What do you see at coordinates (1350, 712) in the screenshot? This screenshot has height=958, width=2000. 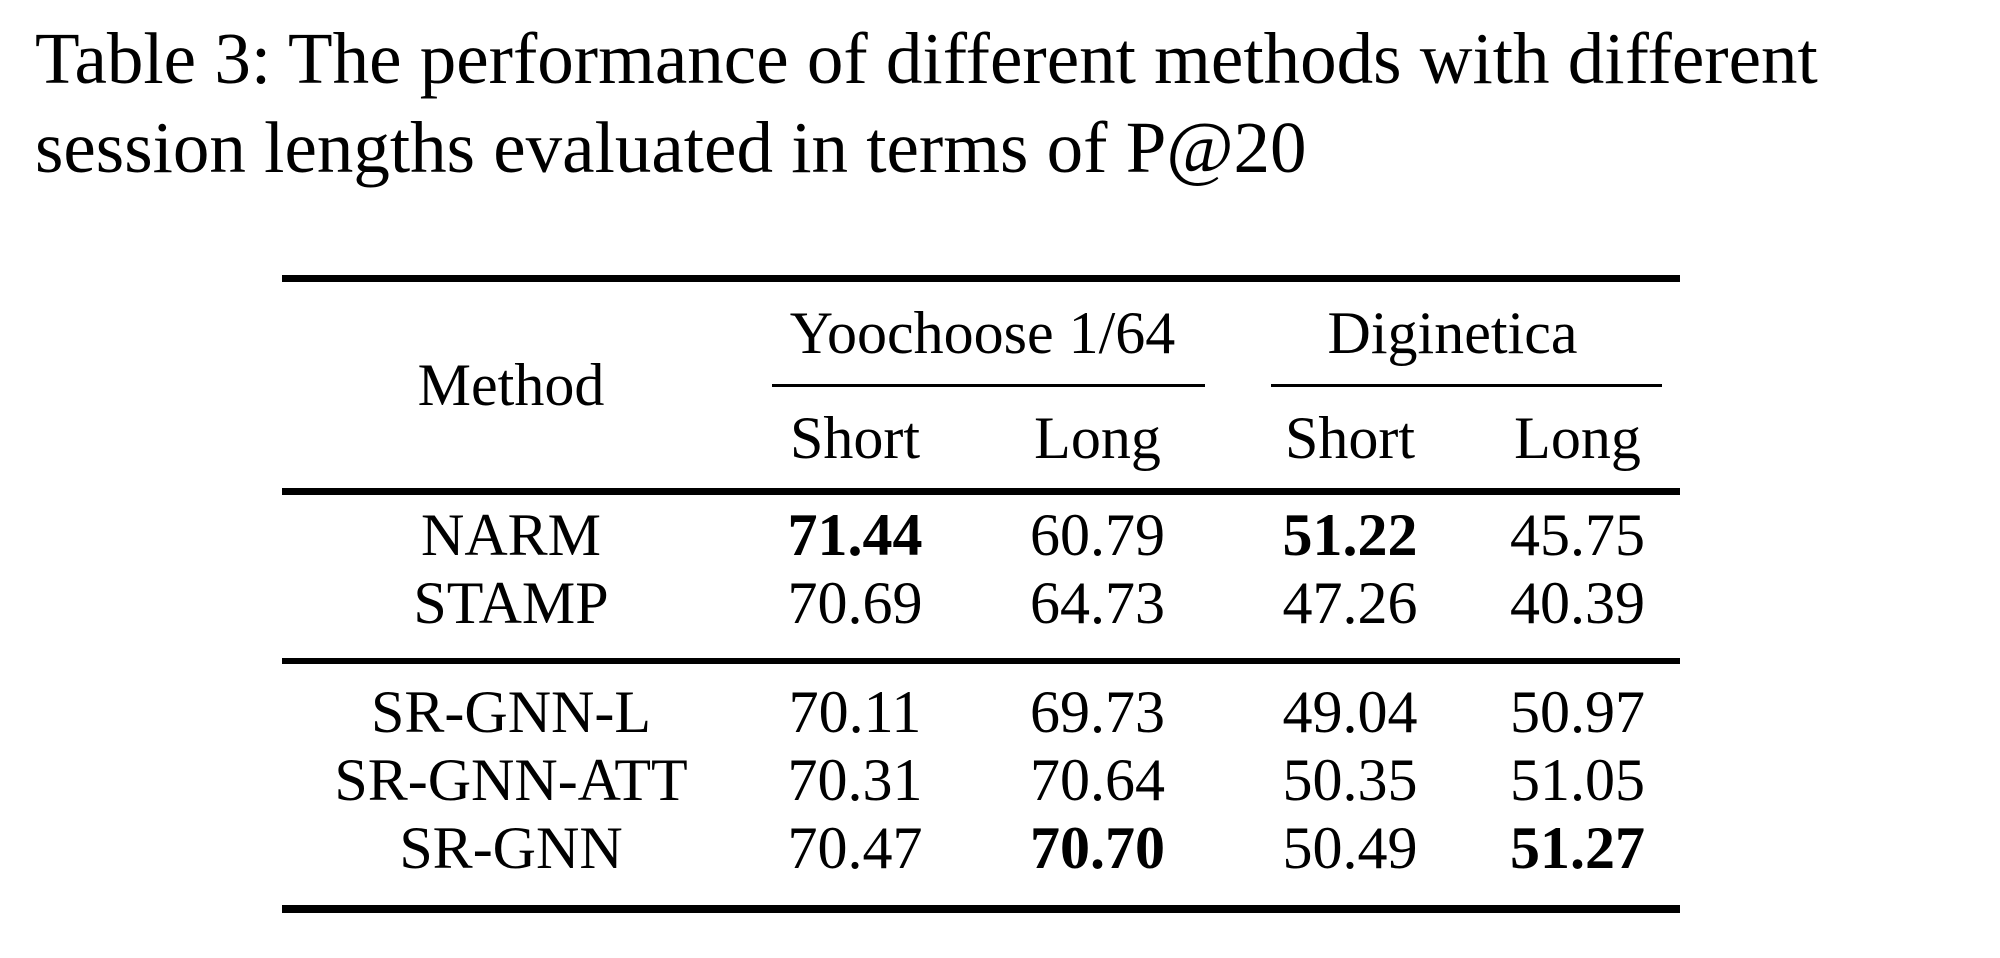 I see `cell-value: 49.04` at bounding box center [1350, 712].